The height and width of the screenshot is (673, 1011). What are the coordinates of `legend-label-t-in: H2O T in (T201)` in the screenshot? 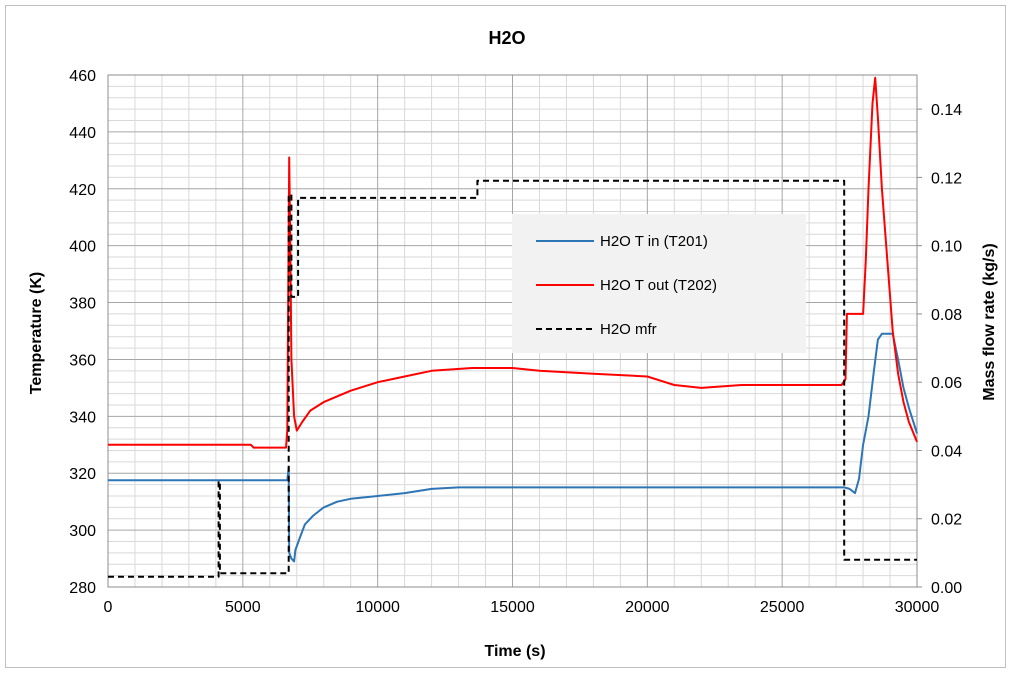 It's located at (654, 241).